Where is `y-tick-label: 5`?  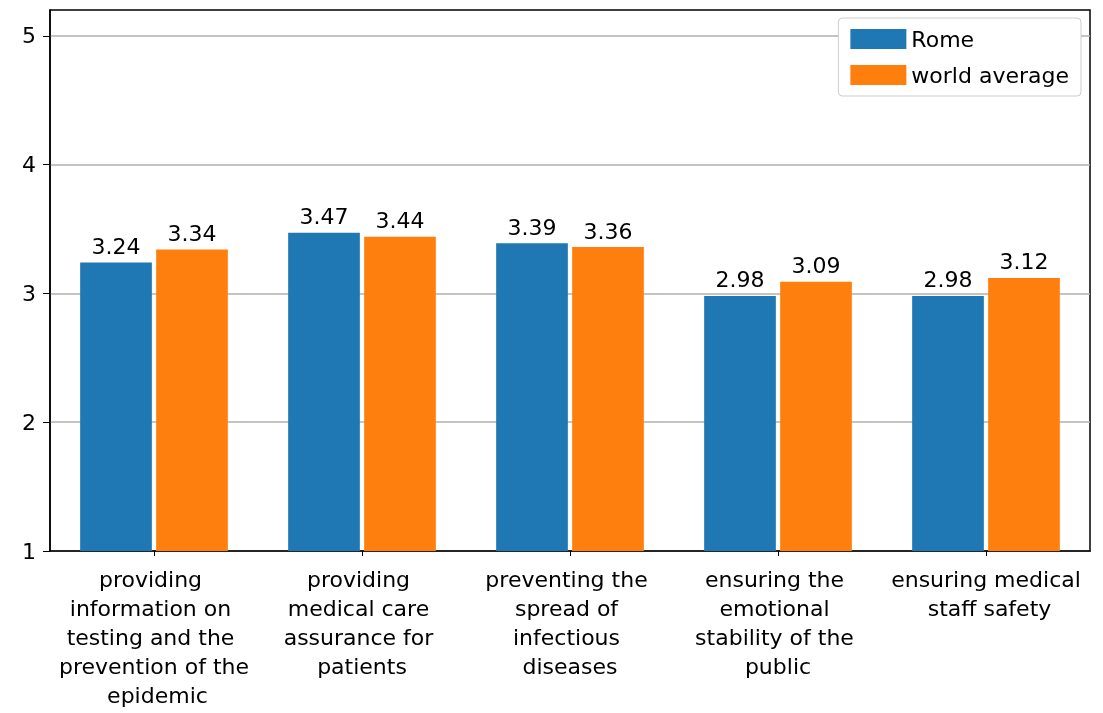 y-tick-label: 5 is located at coordinates (29, 36).